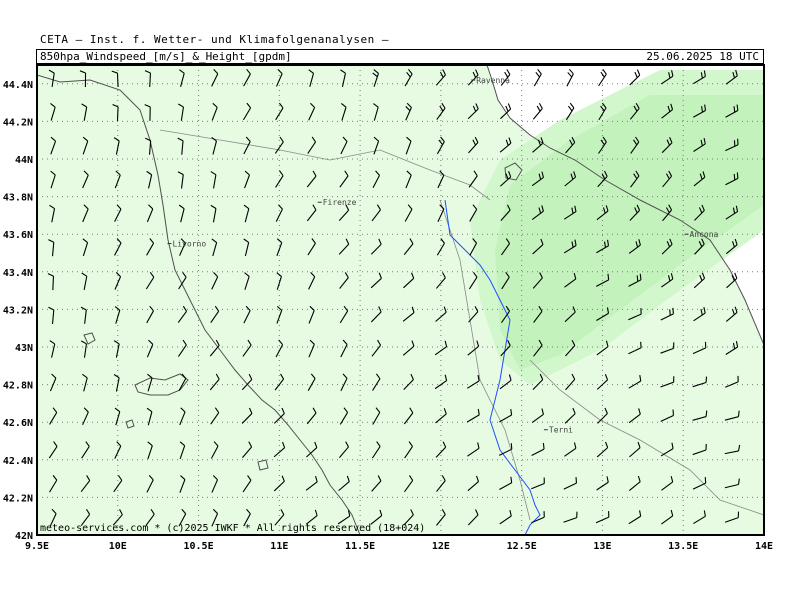 The width and height of the screenshot is (800, 604). I want to click on city-firenze: Firenze, so click(337, 202).